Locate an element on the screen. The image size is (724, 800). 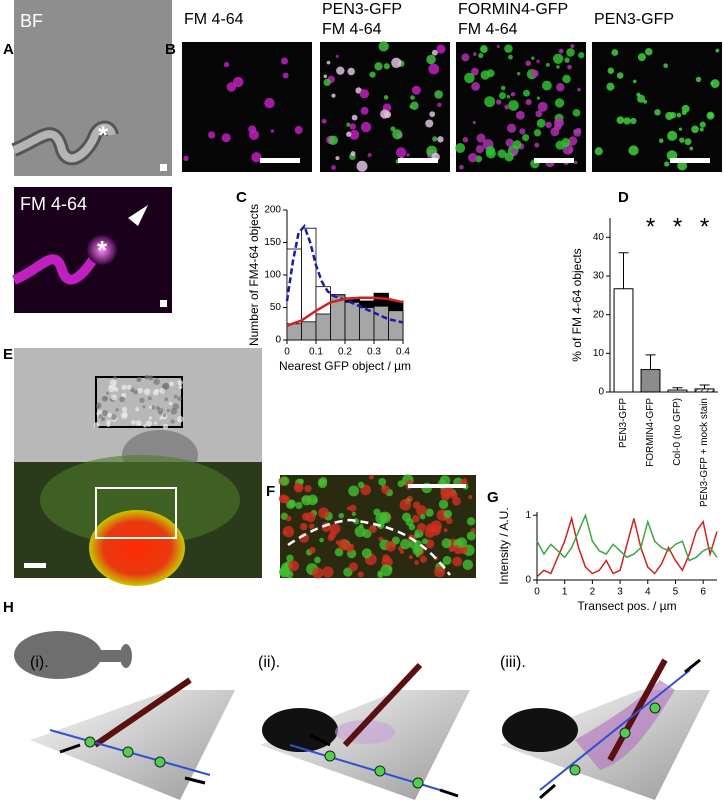
y-tick-label: 150 is located at coordinates (272, 242).